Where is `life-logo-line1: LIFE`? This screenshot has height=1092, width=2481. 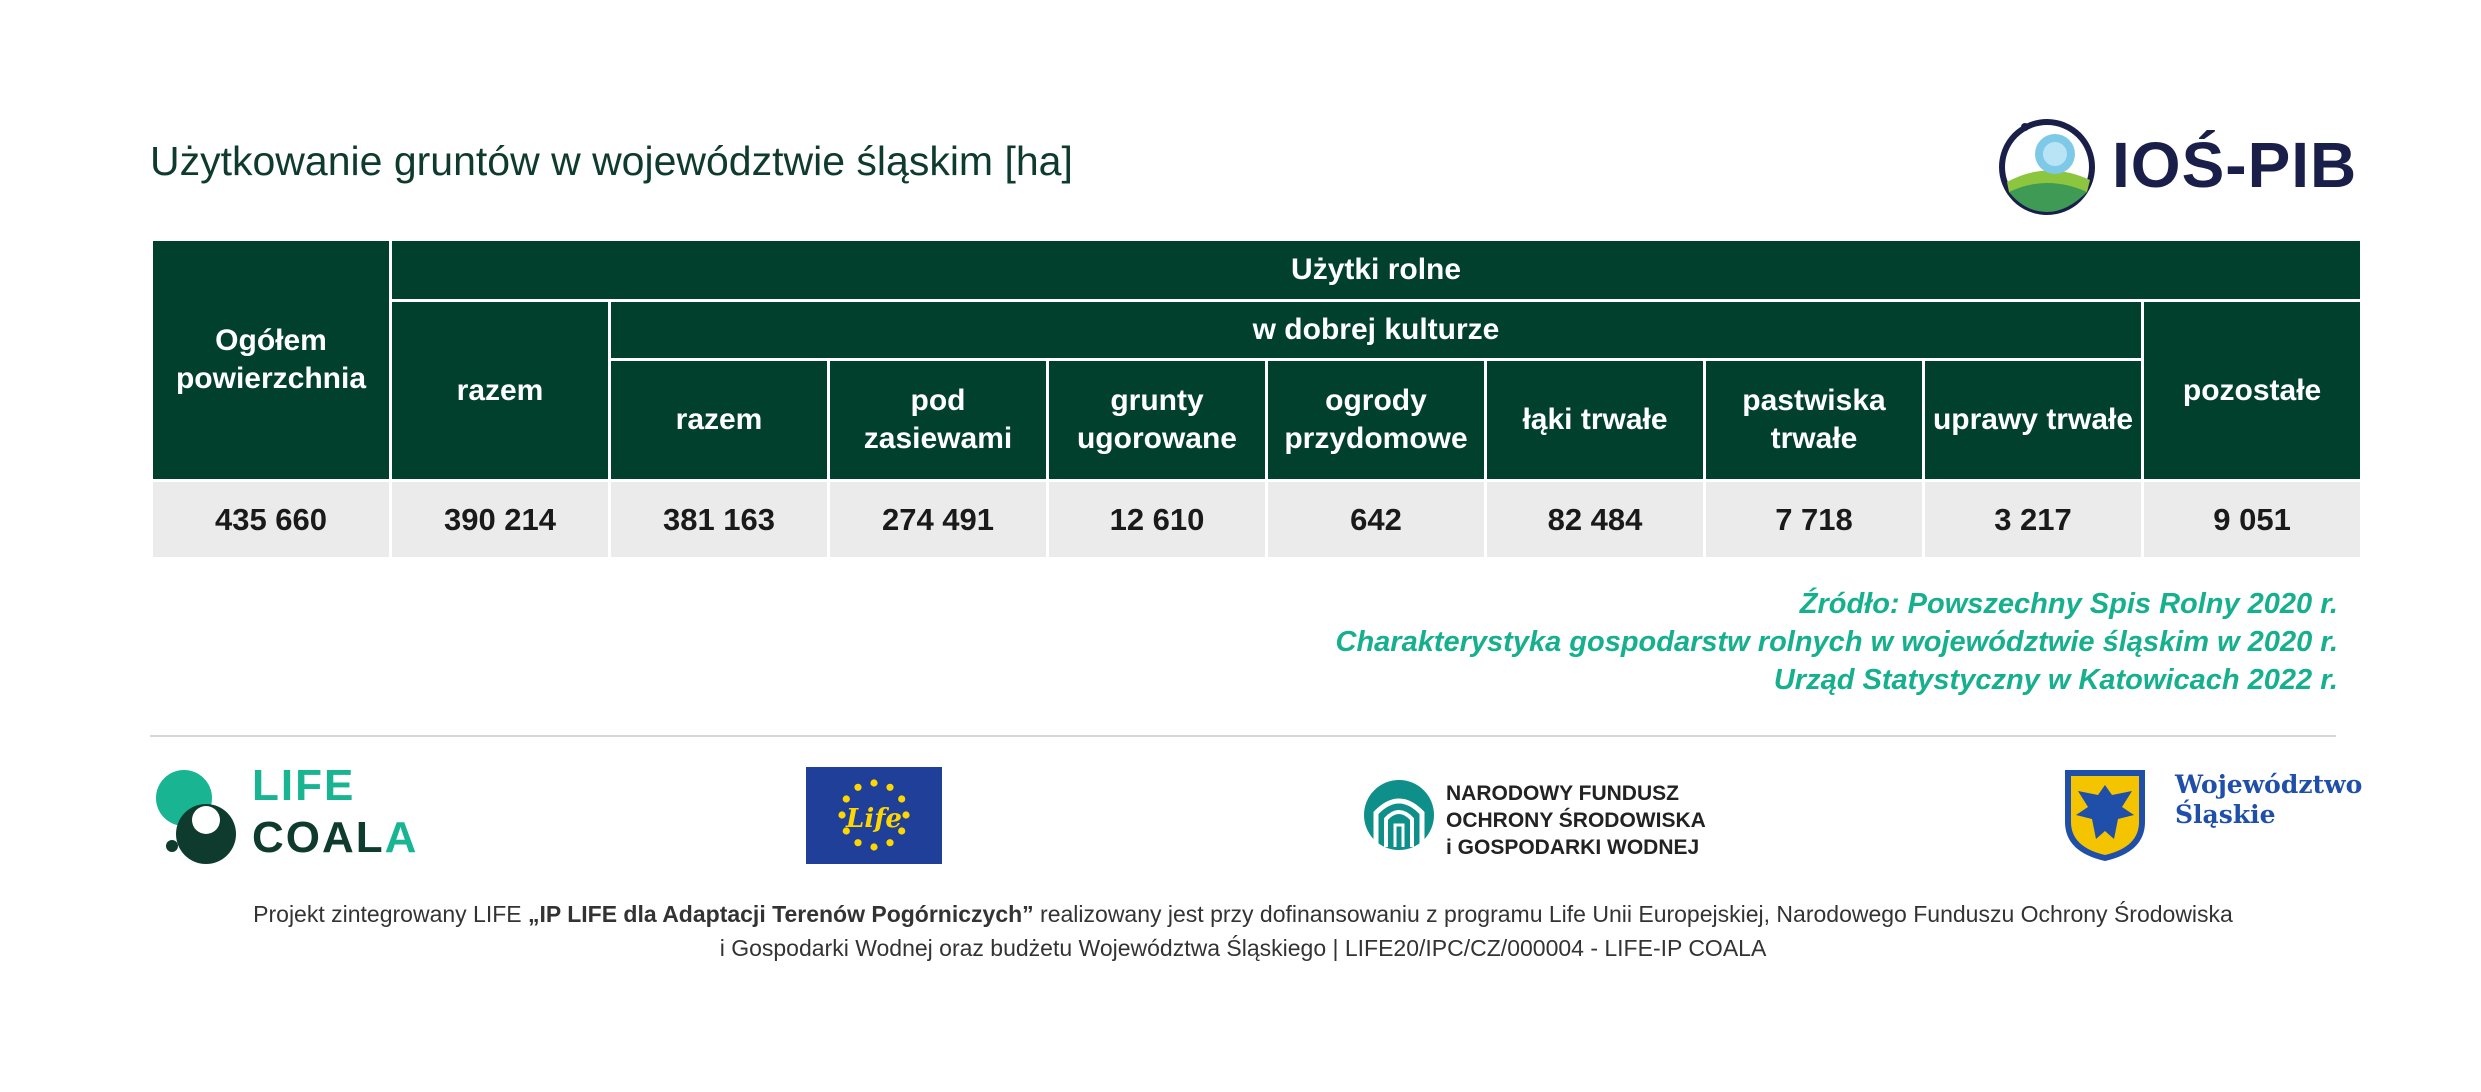 life-logo-line1: LIFE is located at coordinates (304, 785).